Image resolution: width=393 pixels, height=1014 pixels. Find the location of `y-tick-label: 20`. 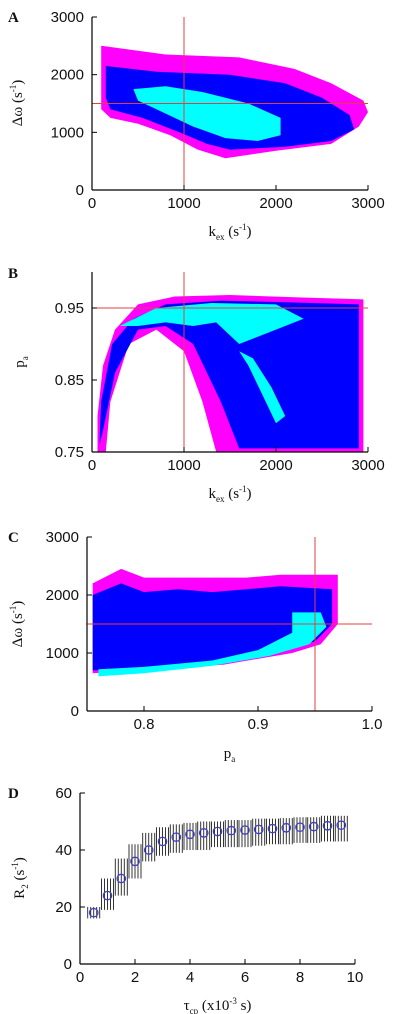

y-tick-label: 20 is located at coordinates (63, 907).